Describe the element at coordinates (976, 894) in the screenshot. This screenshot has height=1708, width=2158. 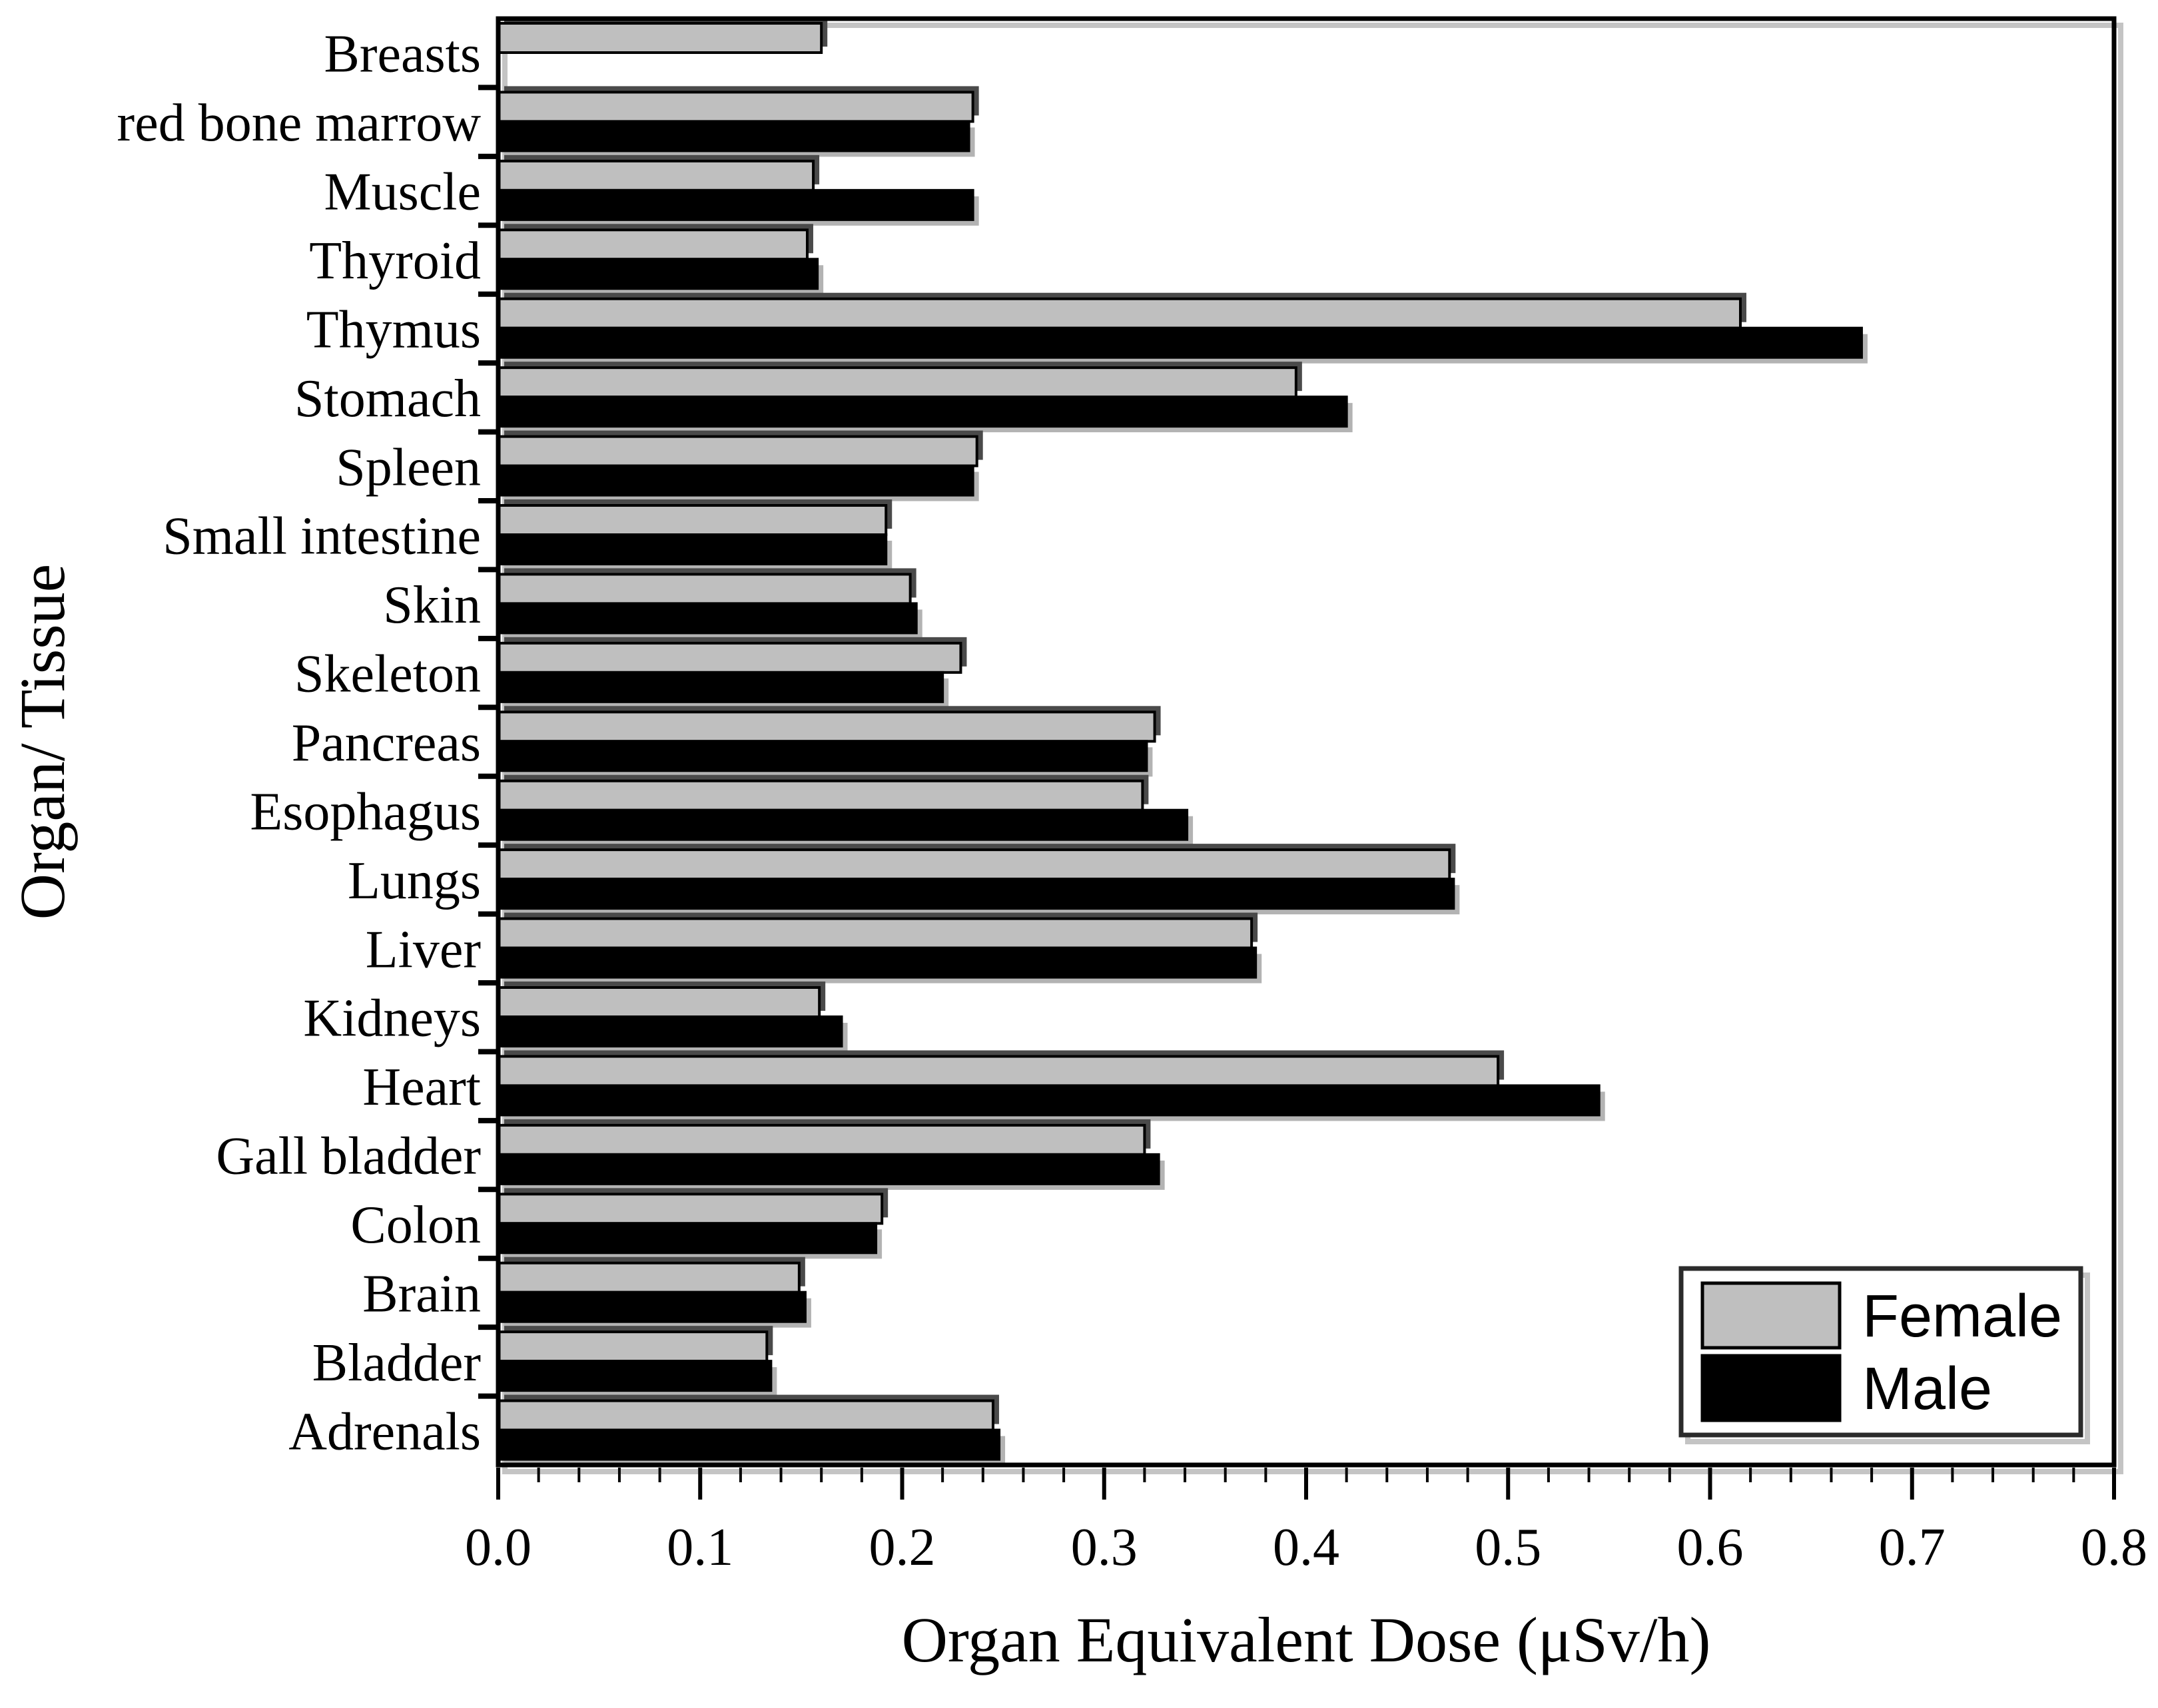
I see `bar-male-lungs` at that location.